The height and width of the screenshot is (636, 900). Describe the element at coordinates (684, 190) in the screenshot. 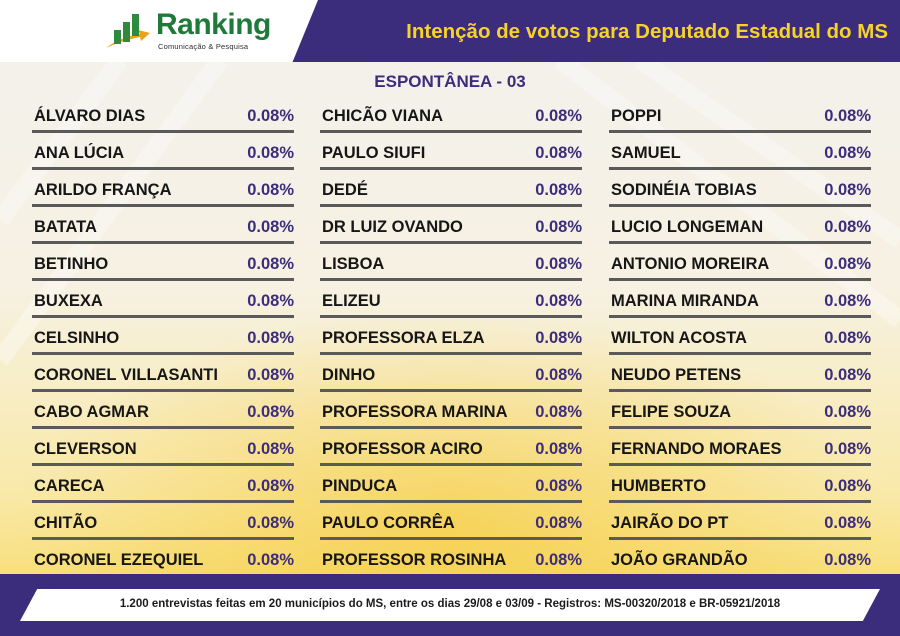

I see `candidate-name: SODINÉIA TOBIAS` at that location.